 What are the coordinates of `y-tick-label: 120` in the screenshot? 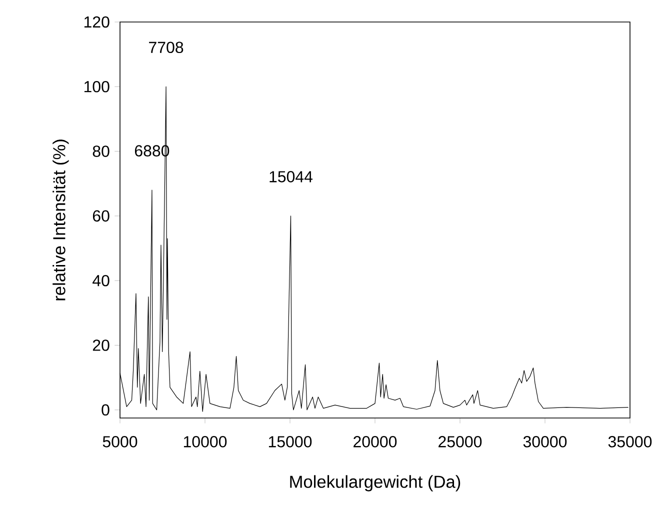 It's located at (97, 22).